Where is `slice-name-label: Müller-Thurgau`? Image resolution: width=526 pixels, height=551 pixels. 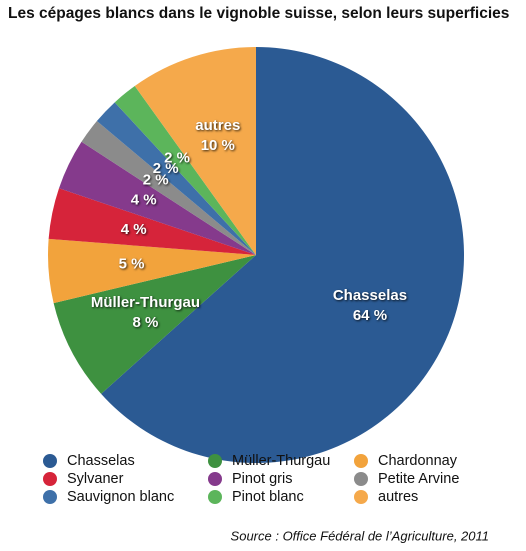
slice-name-label: Müller-Thurgau is located at coordinates (145, 302).